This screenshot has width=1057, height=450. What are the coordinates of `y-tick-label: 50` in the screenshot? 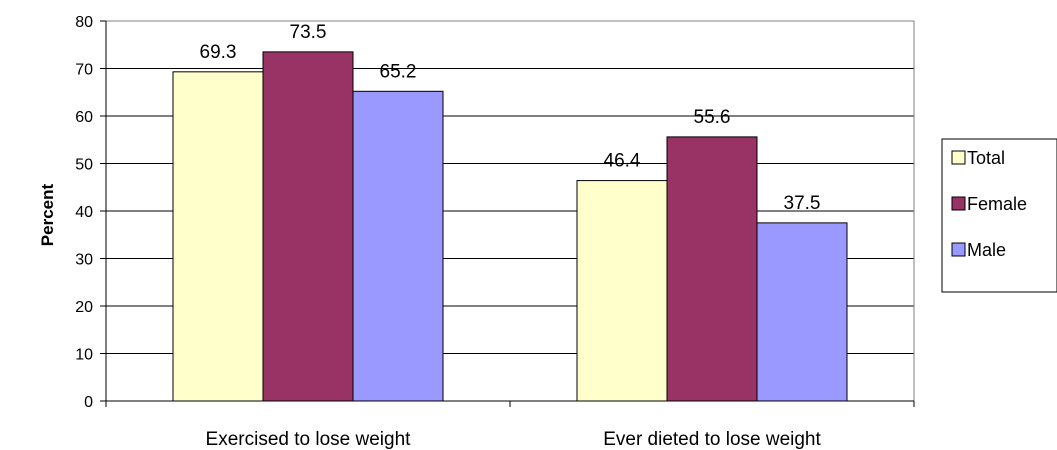 It's located at (84, 165).